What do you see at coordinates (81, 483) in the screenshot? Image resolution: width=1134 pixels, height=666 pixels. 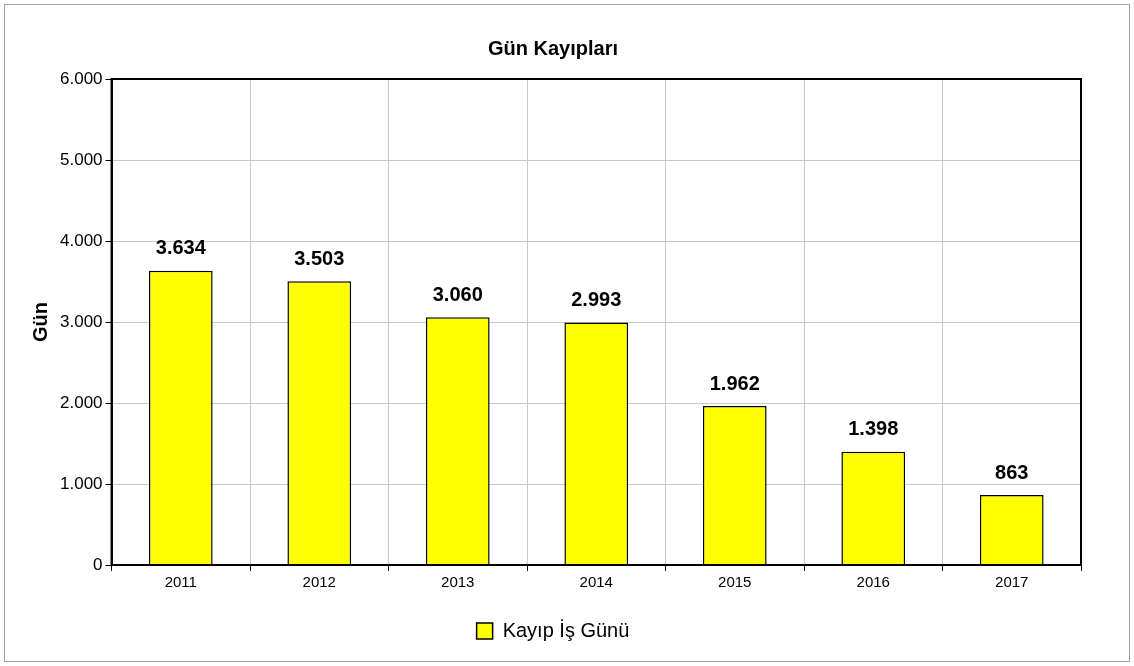 I see `y-tick-label: 1.000` at bounding box center [81, 483].